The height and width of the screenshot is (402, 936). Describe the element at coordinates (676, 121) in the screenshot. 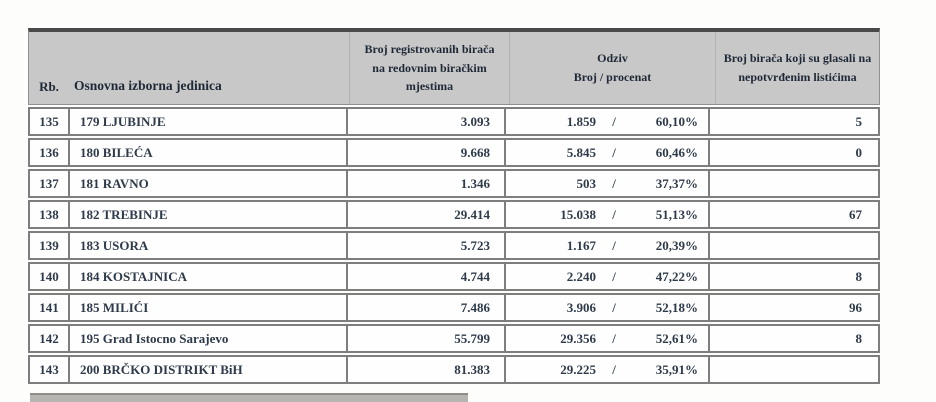

I see `turnout-percent: 60,10%` at that location.